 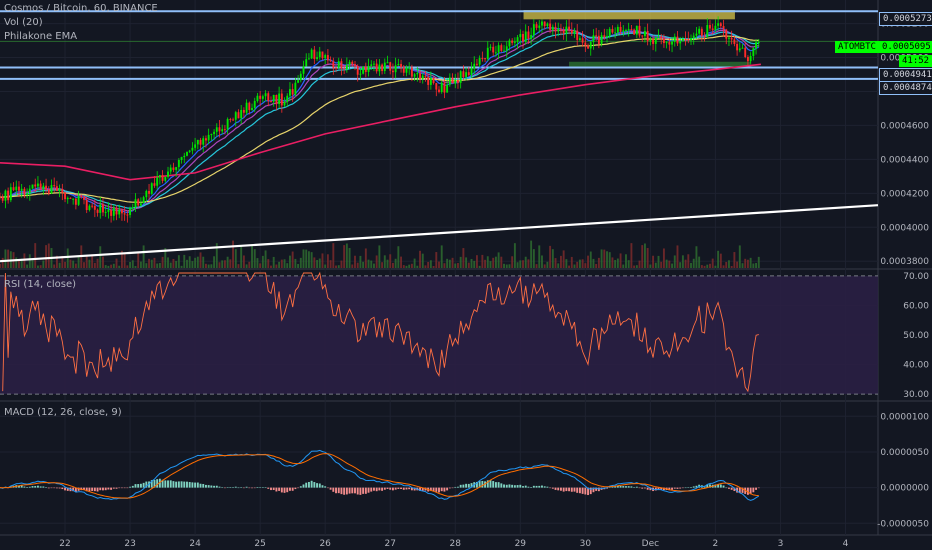 What do you see at coordinates (40, 284) in the screenshot?
I see `rsi-label: RSI (14, close)` at bounding box center [40, 284].